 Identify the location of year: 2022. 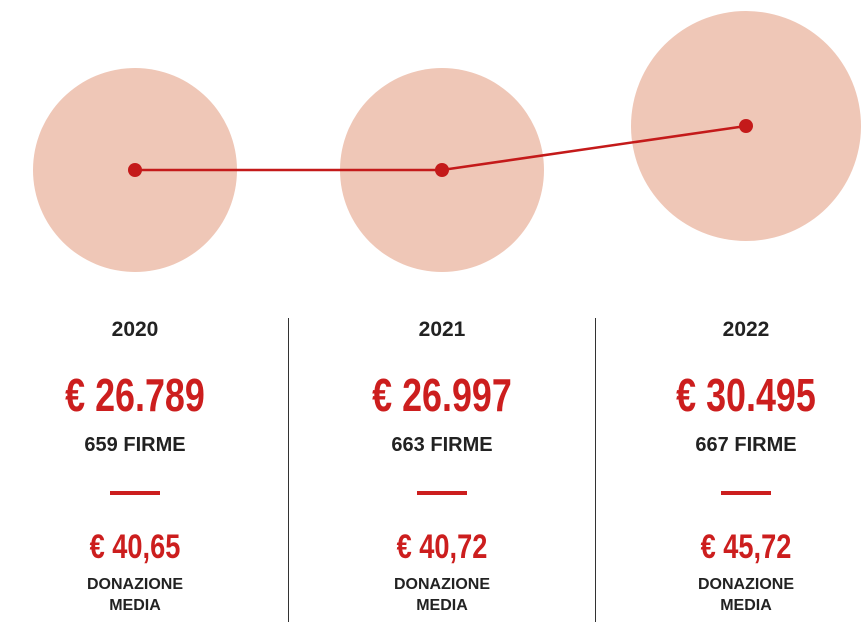
(746, 329).